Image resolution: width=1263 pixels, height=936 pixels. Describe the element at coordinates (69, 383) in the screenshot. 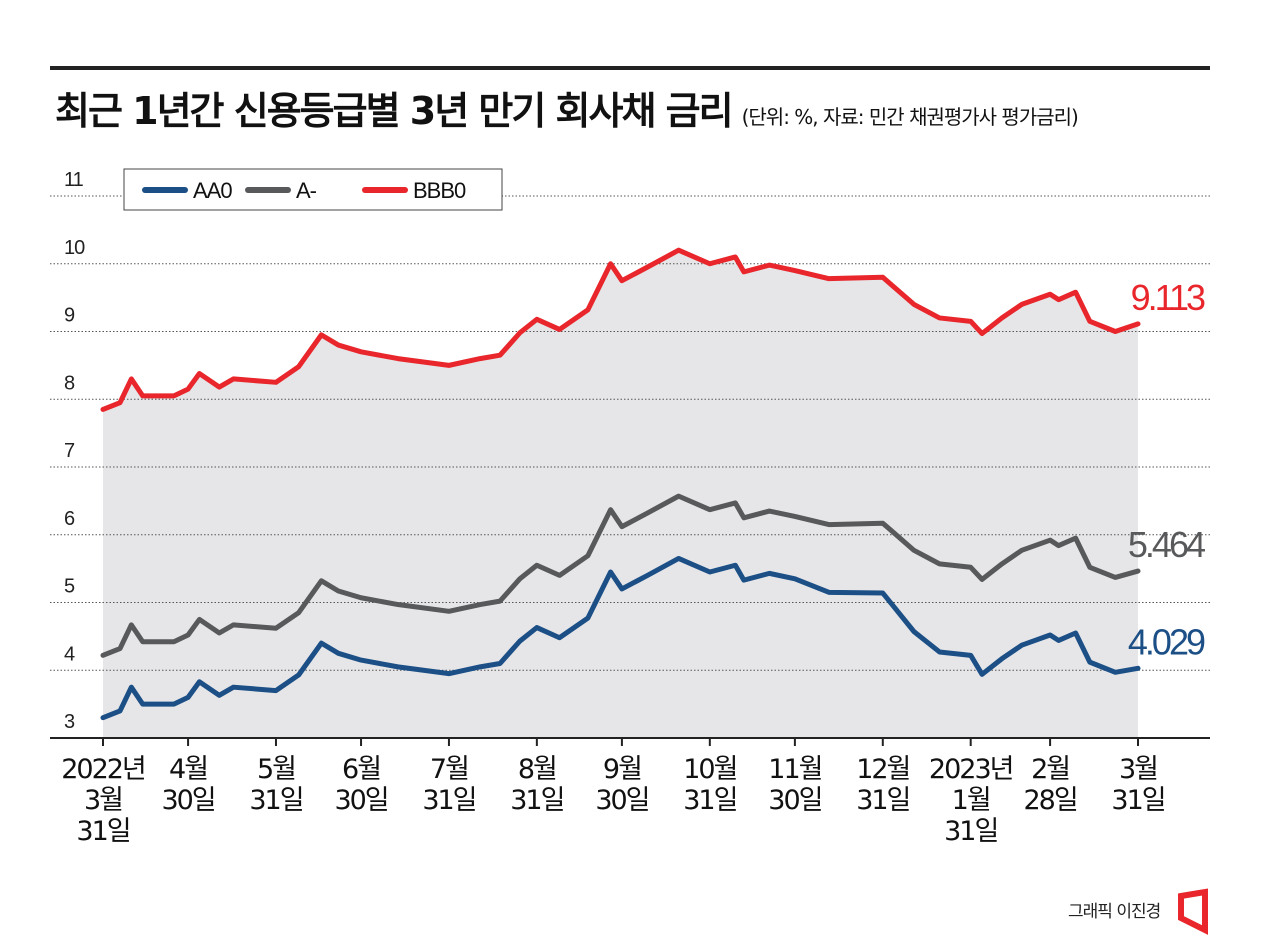

I see `y-tick-label: 8` at that location.